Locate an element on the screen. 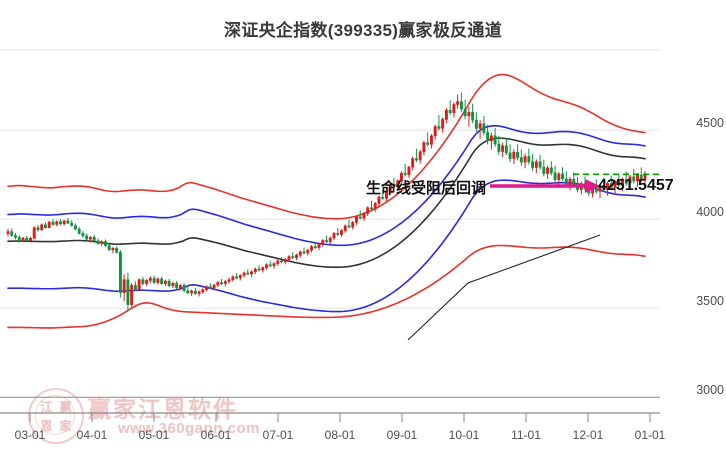  x-tick-label: 04-01 is located at coordinates (92, 435).